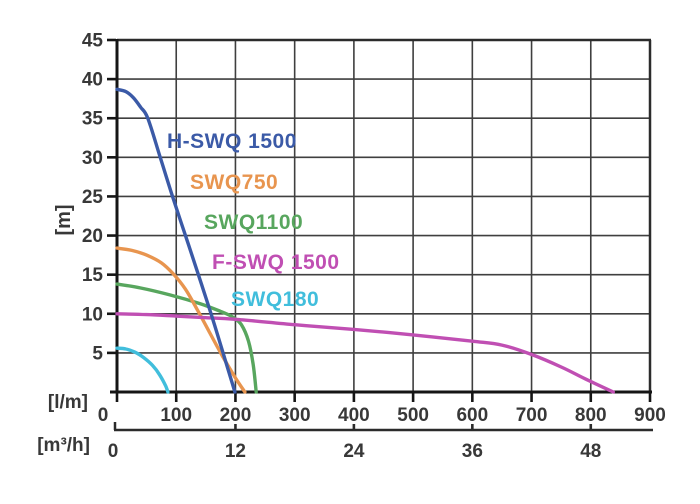  Describe the element at coordinates (234, 182) in the screenshot. I see `curve-label-swq750: SWQ750` at that location.